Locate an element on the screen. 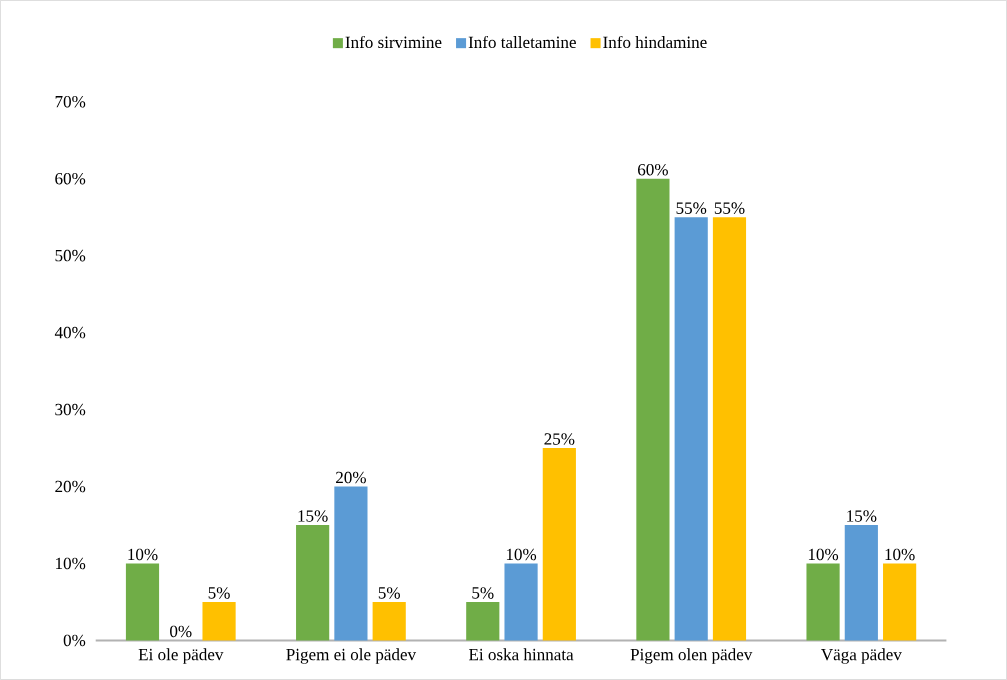  x-tick-label: Väga pädev is located at coordinates (861, 656).